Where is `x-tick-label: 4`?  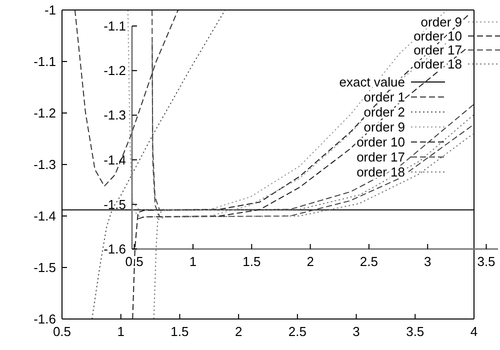
x-tick-label: 4 is located at coordinates (474, 331).